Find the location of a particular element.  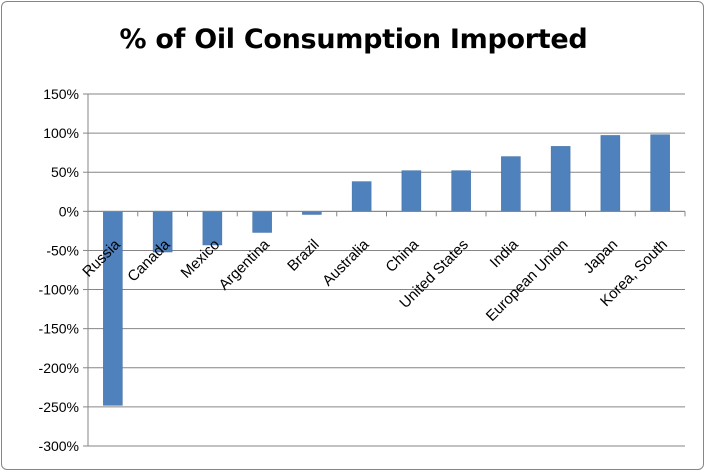

bar-india is located at coordinates (511, 184).